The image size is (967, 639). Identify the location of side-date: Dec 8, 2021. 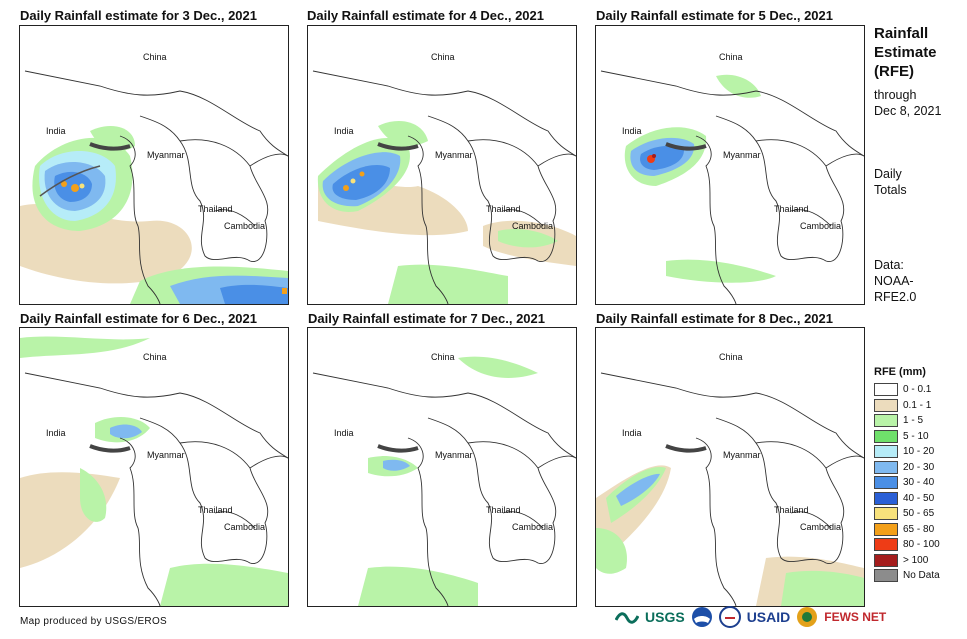
(908, 111).